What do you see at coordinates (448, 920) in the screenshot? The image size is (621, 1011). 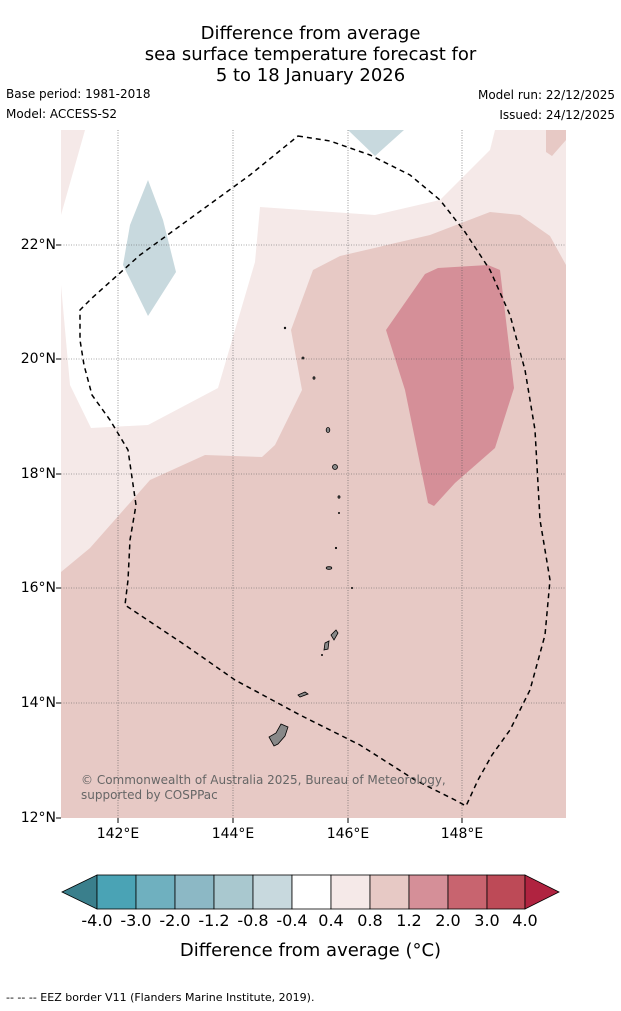 I see `colorbar-tick: 2.0` at bounding box center [448, 920].